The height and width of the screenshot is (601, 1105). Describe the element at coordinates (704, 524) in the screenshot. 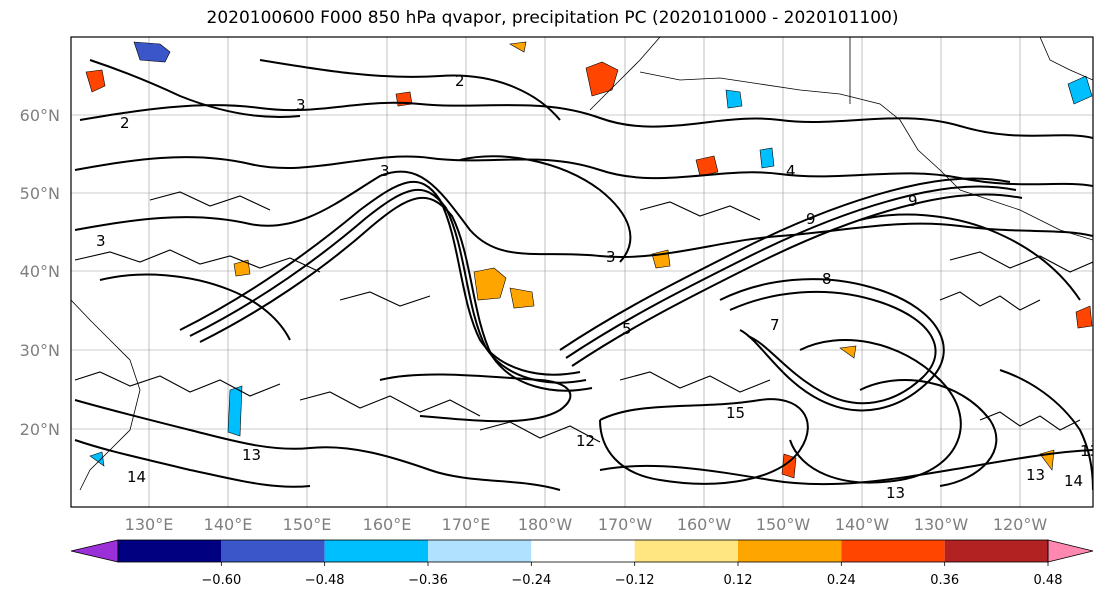

I see `lon-tick-label: 160°W` at that location.